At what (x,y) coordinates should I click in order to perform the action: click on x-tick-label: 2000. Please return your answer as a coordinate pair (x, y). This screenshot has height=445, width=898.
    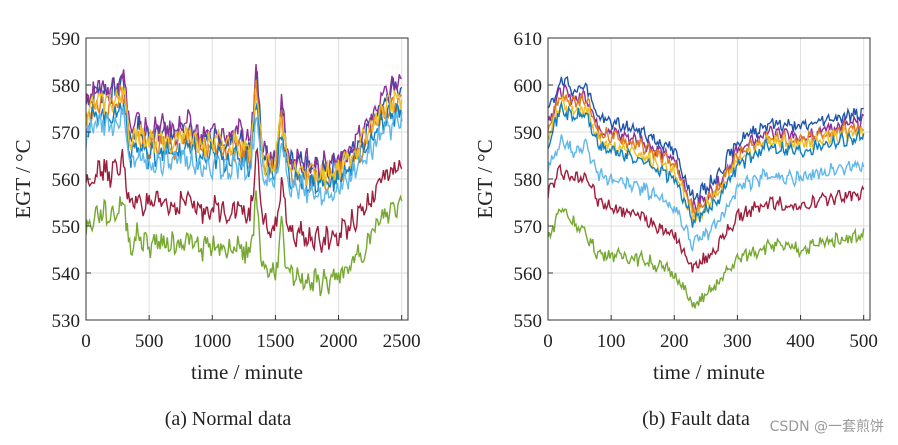
    Looking at the image, I should click on (339, 341).